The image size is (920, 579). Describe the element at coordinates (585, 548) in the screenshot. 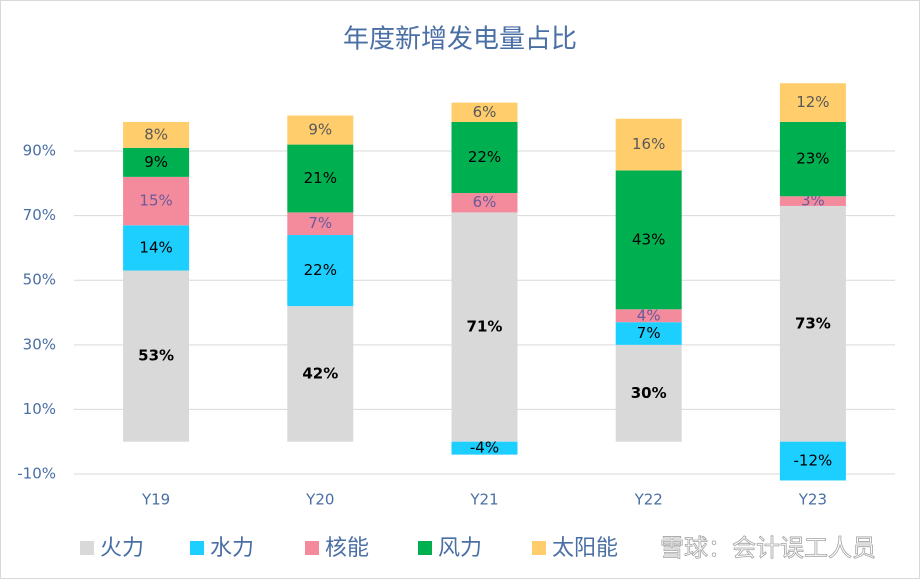

I see `legend-label: 太阳能` at that location.